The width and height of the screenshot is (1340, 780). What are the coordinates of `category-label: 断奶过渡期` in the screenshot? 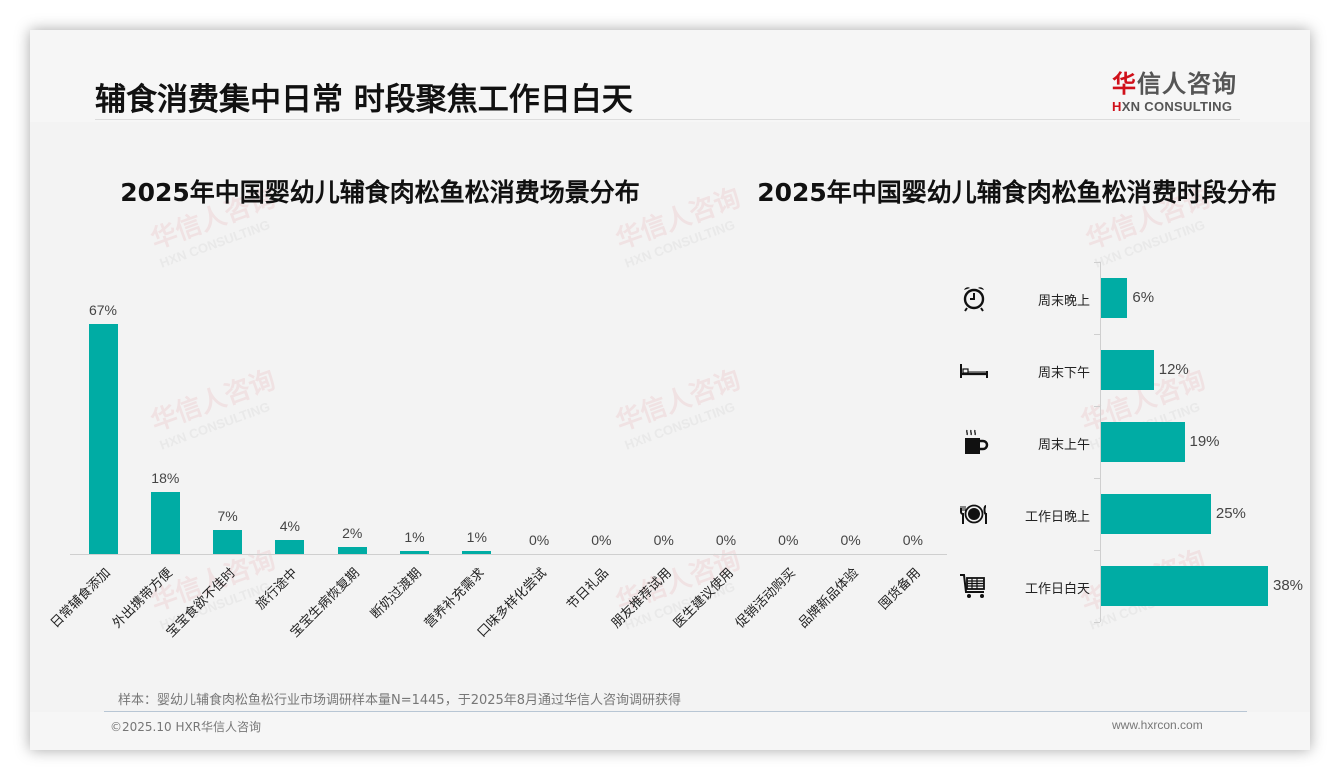 It's located at (397, 594).